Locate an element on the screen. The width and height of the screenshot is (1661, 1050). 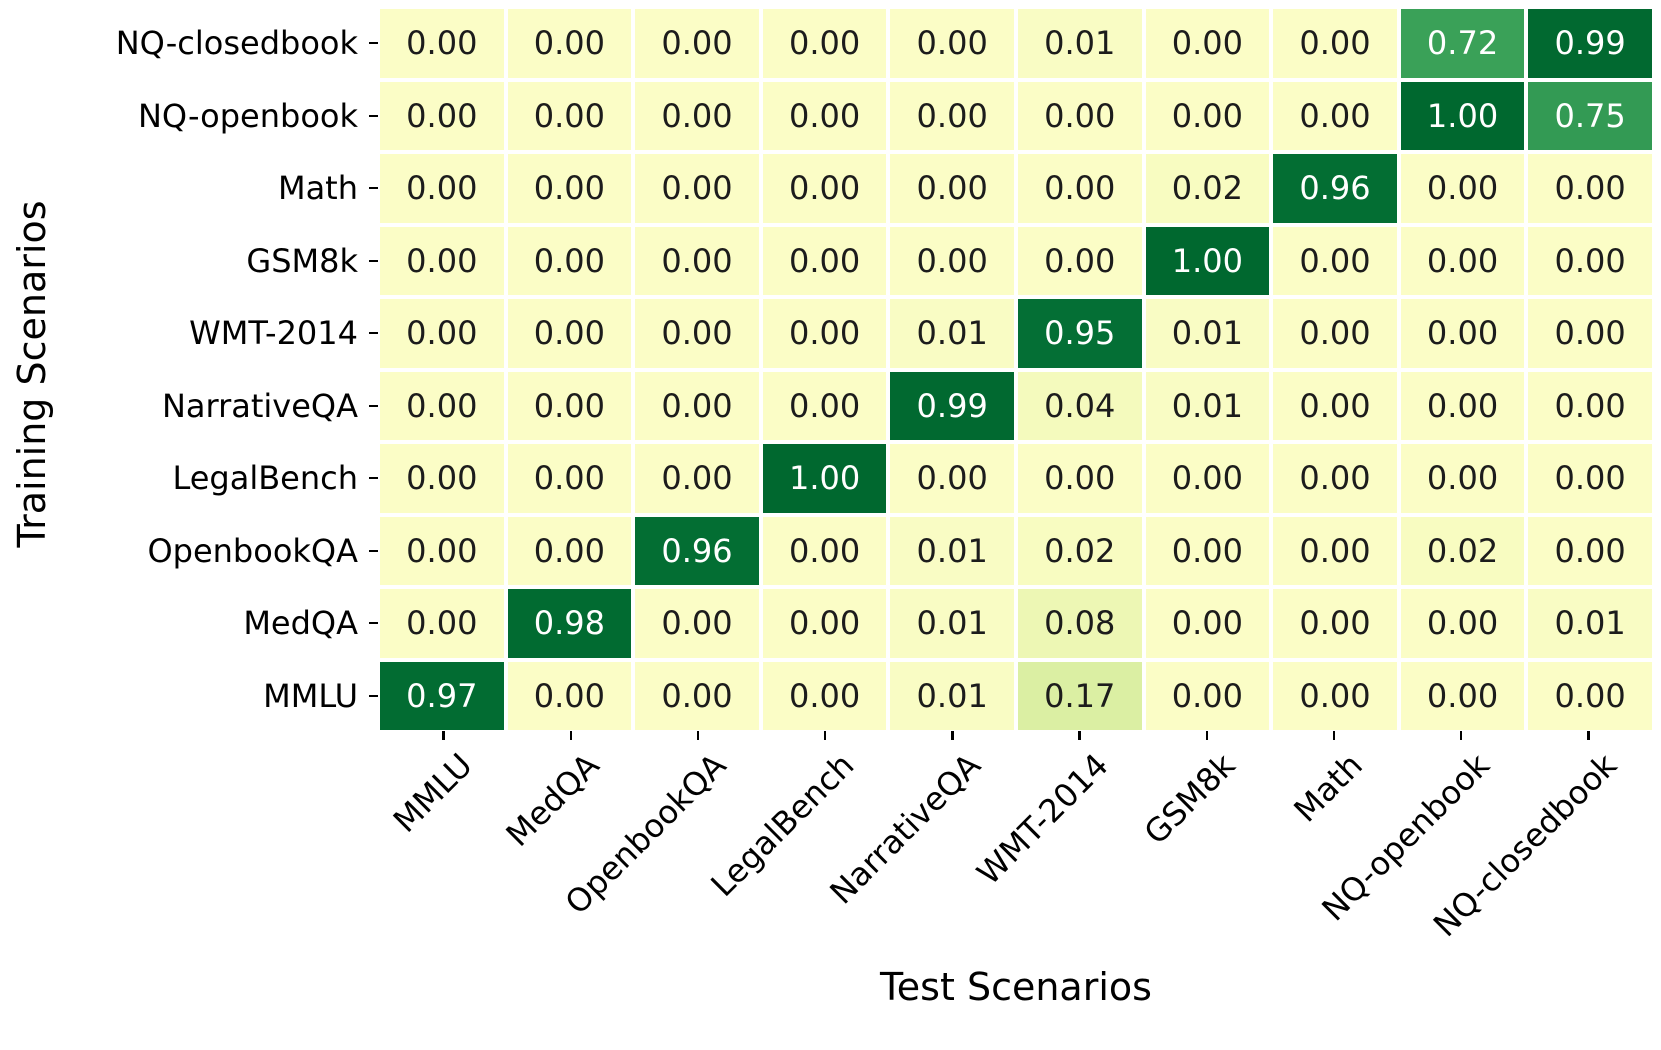
y-tick-label: LegalBench is located at coordinates (265, 478).